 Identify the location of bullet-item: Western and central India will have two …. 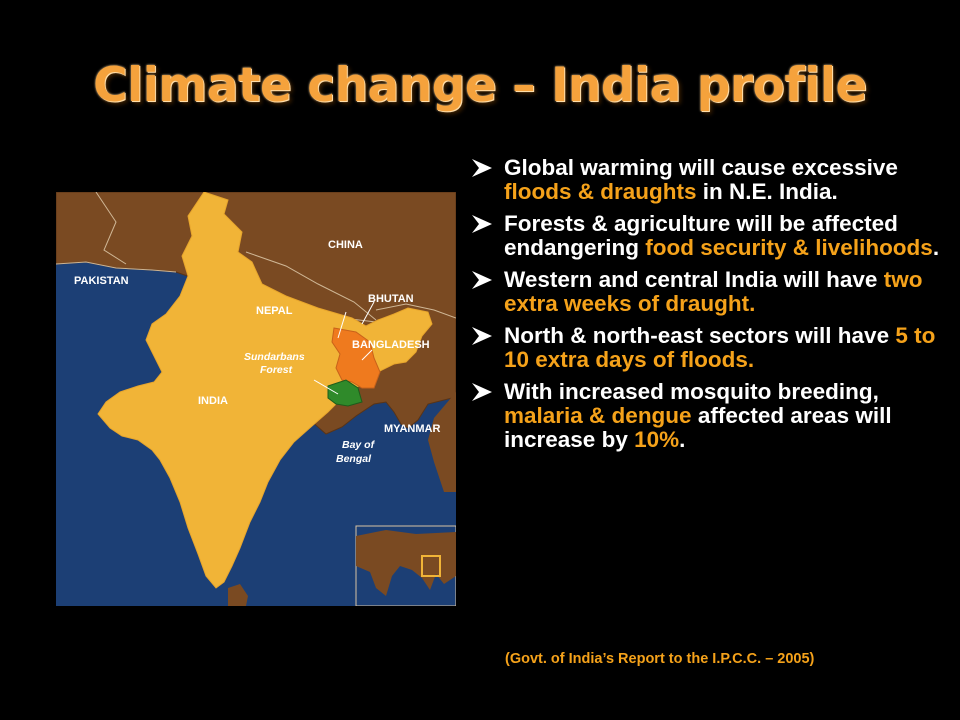
(705, 292).